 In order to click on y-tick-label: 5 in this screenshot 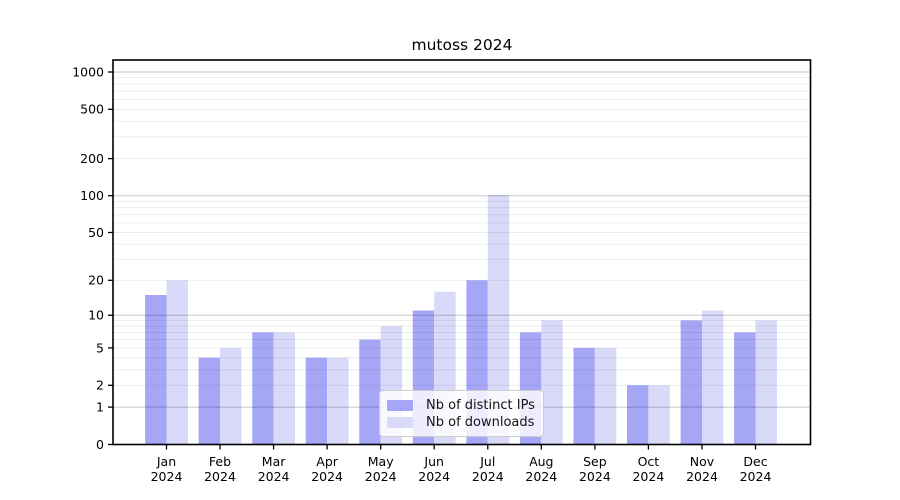, I will do `click(100, 347)`.